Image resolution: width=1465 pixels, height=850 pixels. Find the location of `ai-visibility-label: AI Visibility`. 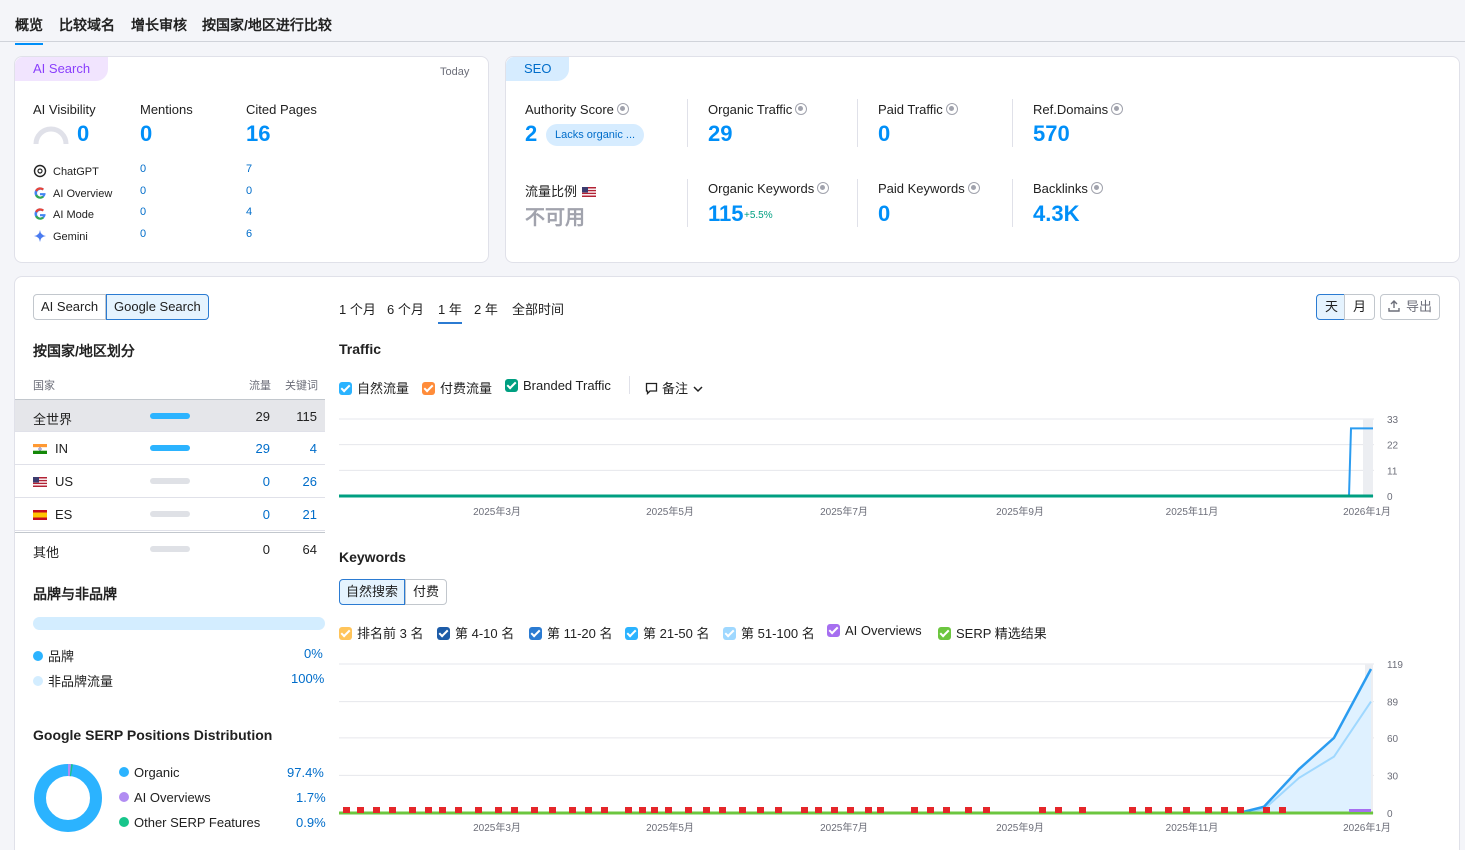

ai-visibility-label: AI Visibility is located at coordinates (64, 109).